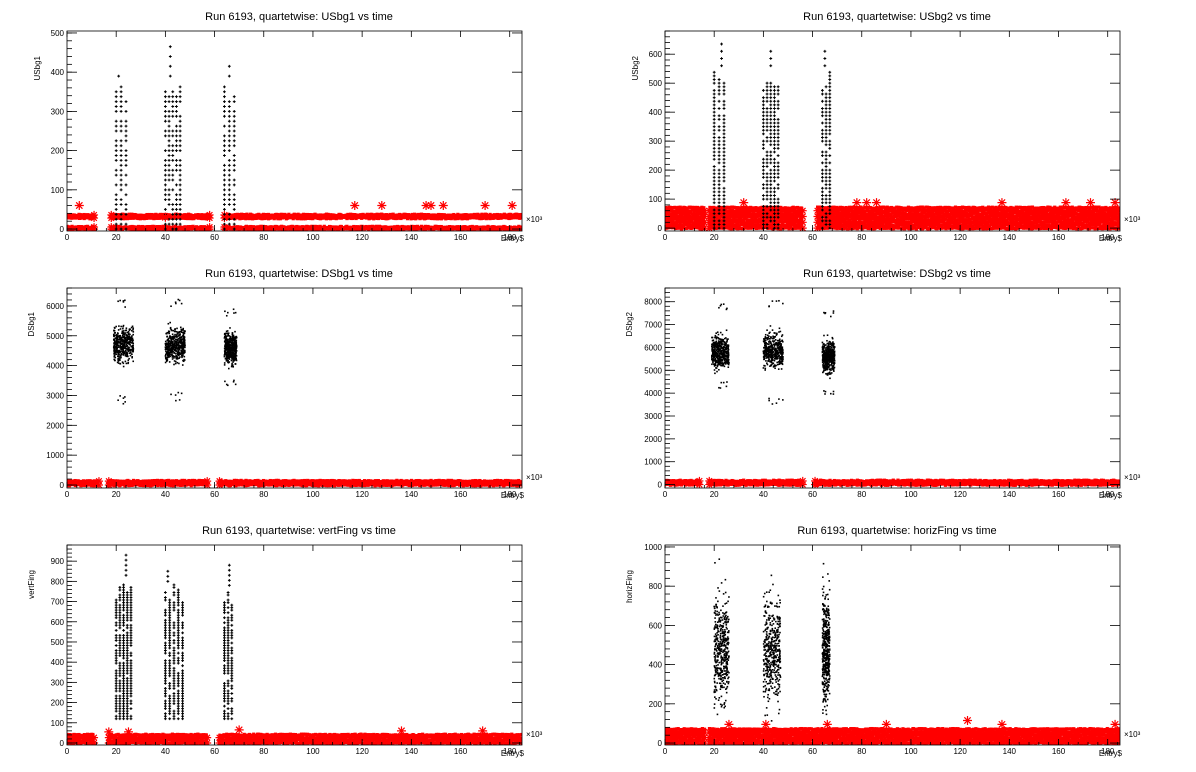 The width and height of the screenshot is (1196, 772). What do you see at coordinates (299, 17) in the screenshot?
I see `panel-title: Run 6193, quartetwise: USbg1 vs time` at bounding box center [299, 17].